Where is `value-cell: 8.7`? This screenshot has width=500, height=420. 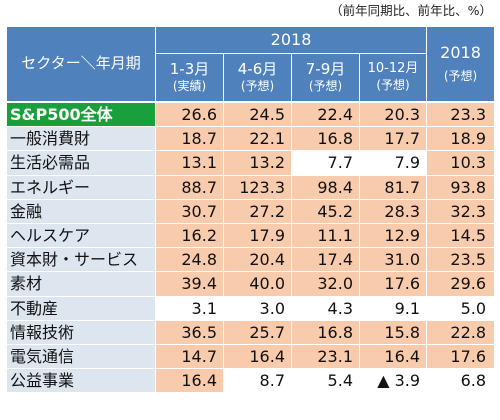 value-cell: 8.7 is located at coordinates (257, 381).